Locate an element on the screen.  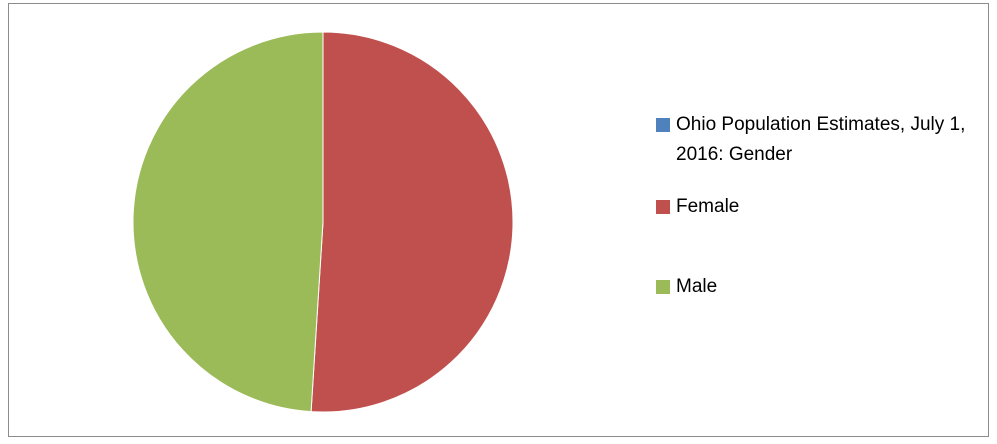
legend-label: Male is located at coordinates (697, 286).